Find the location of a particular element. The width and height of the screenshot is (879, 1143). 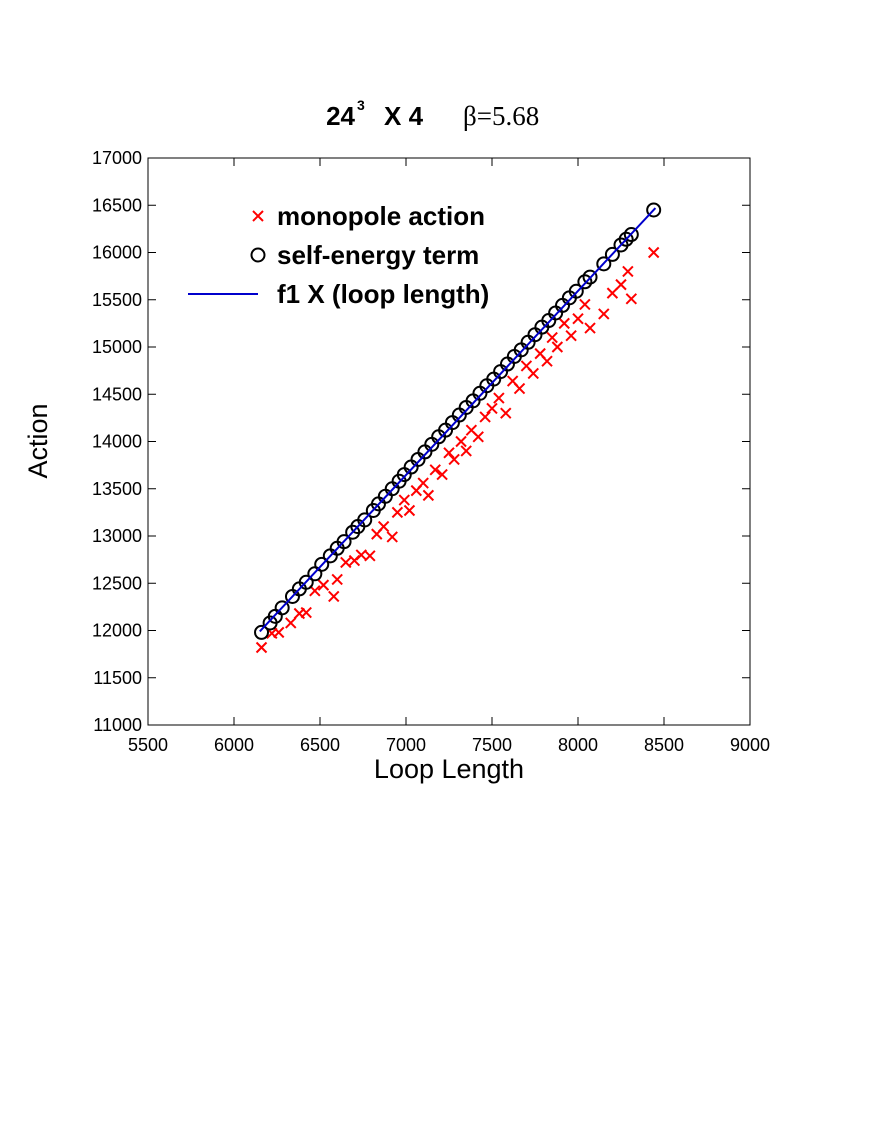

legend-label: monopole action is located at coordinates (381, 216).